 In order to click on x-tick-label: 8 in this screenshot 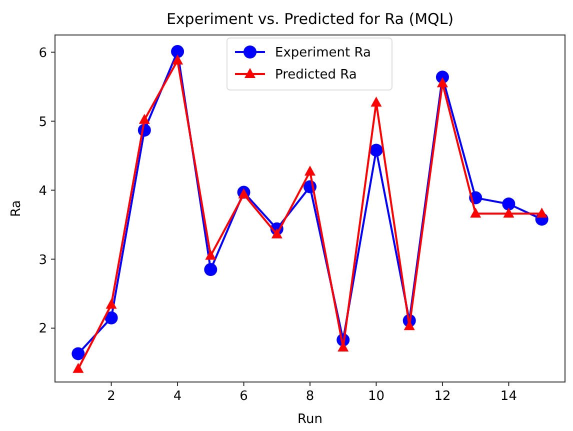, I will do `click(310, 396)`.